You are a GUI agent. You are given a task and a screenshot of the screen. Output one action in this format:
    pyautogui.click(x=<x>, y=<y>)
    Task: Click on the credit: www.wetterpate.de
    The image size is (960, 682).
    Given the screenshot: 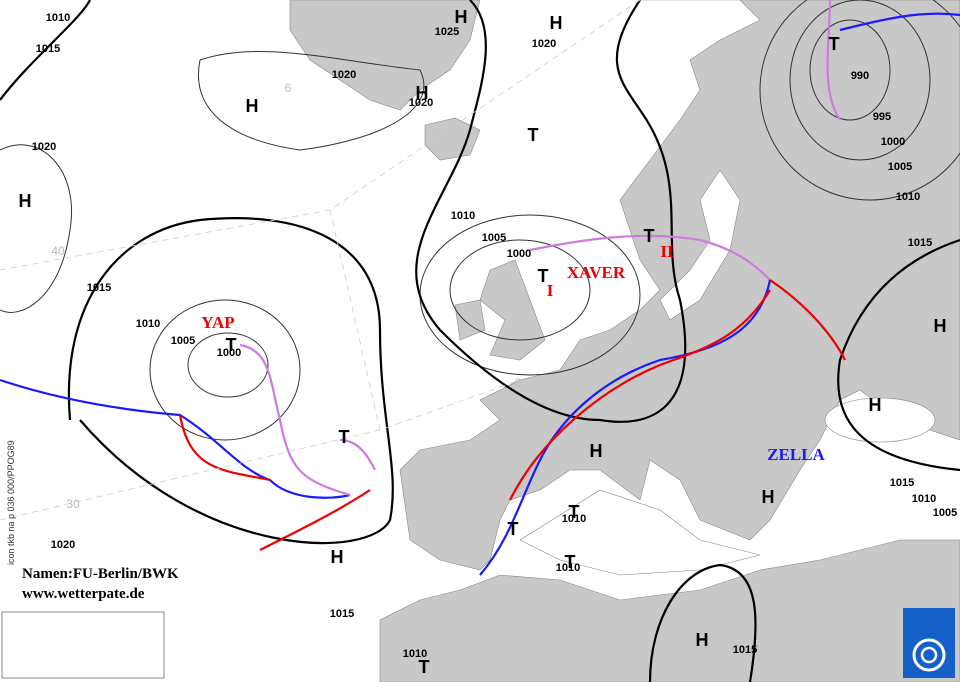 What is the action you would take?
    pyautogui.click(x=83, y=594)
    